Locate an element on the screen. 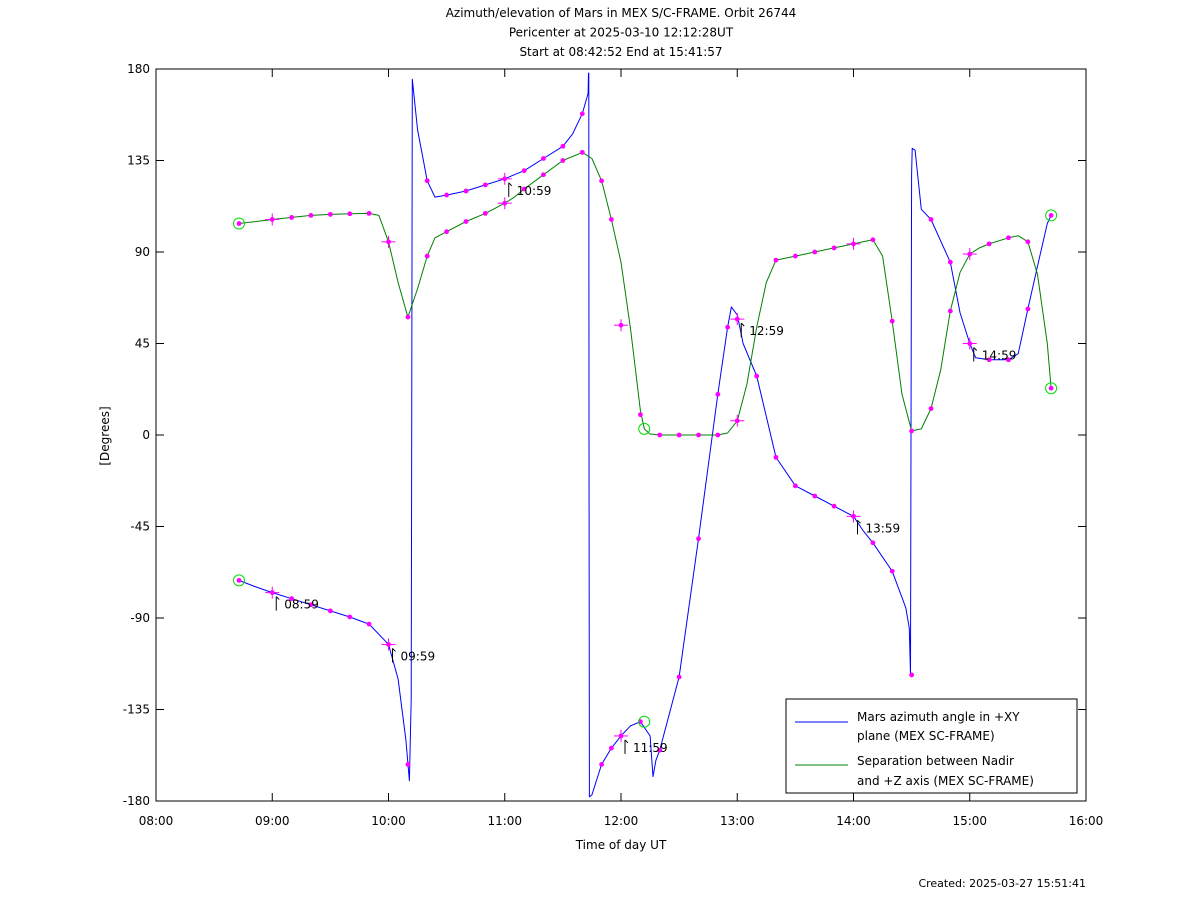  legend-label-azimuth-line1: Mars azimuth angle in +XY is located at coordinates (938, 717).